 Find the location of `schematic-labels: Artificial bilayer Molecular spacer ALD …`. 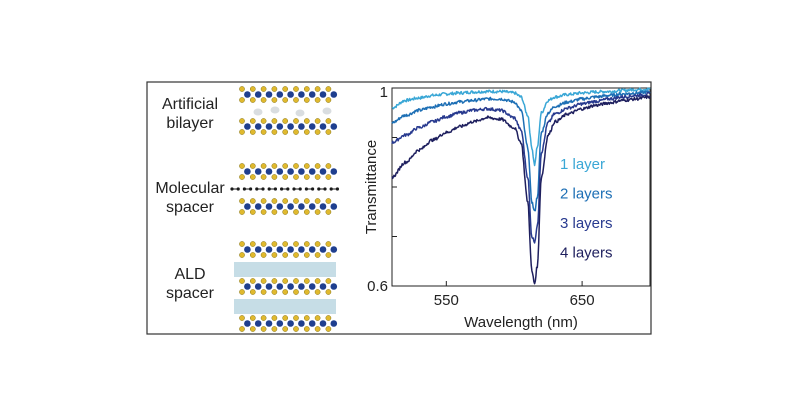

schematic-labels: Artificial bilayer Molecular spacer ALD … is located at coordinates (190, 199).